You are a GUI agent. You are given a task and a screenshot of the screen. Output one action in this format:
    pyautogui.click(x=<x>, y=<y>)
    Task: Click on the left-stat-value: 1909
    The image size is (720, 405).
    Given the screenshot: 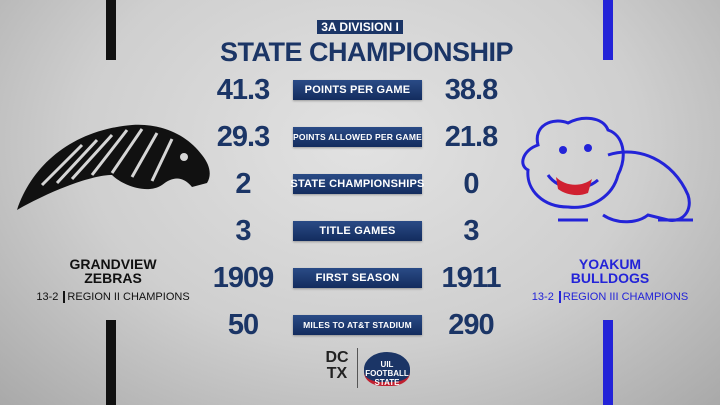 What is the action you would take?
    pyautogui.click(x=243, y=278)
    